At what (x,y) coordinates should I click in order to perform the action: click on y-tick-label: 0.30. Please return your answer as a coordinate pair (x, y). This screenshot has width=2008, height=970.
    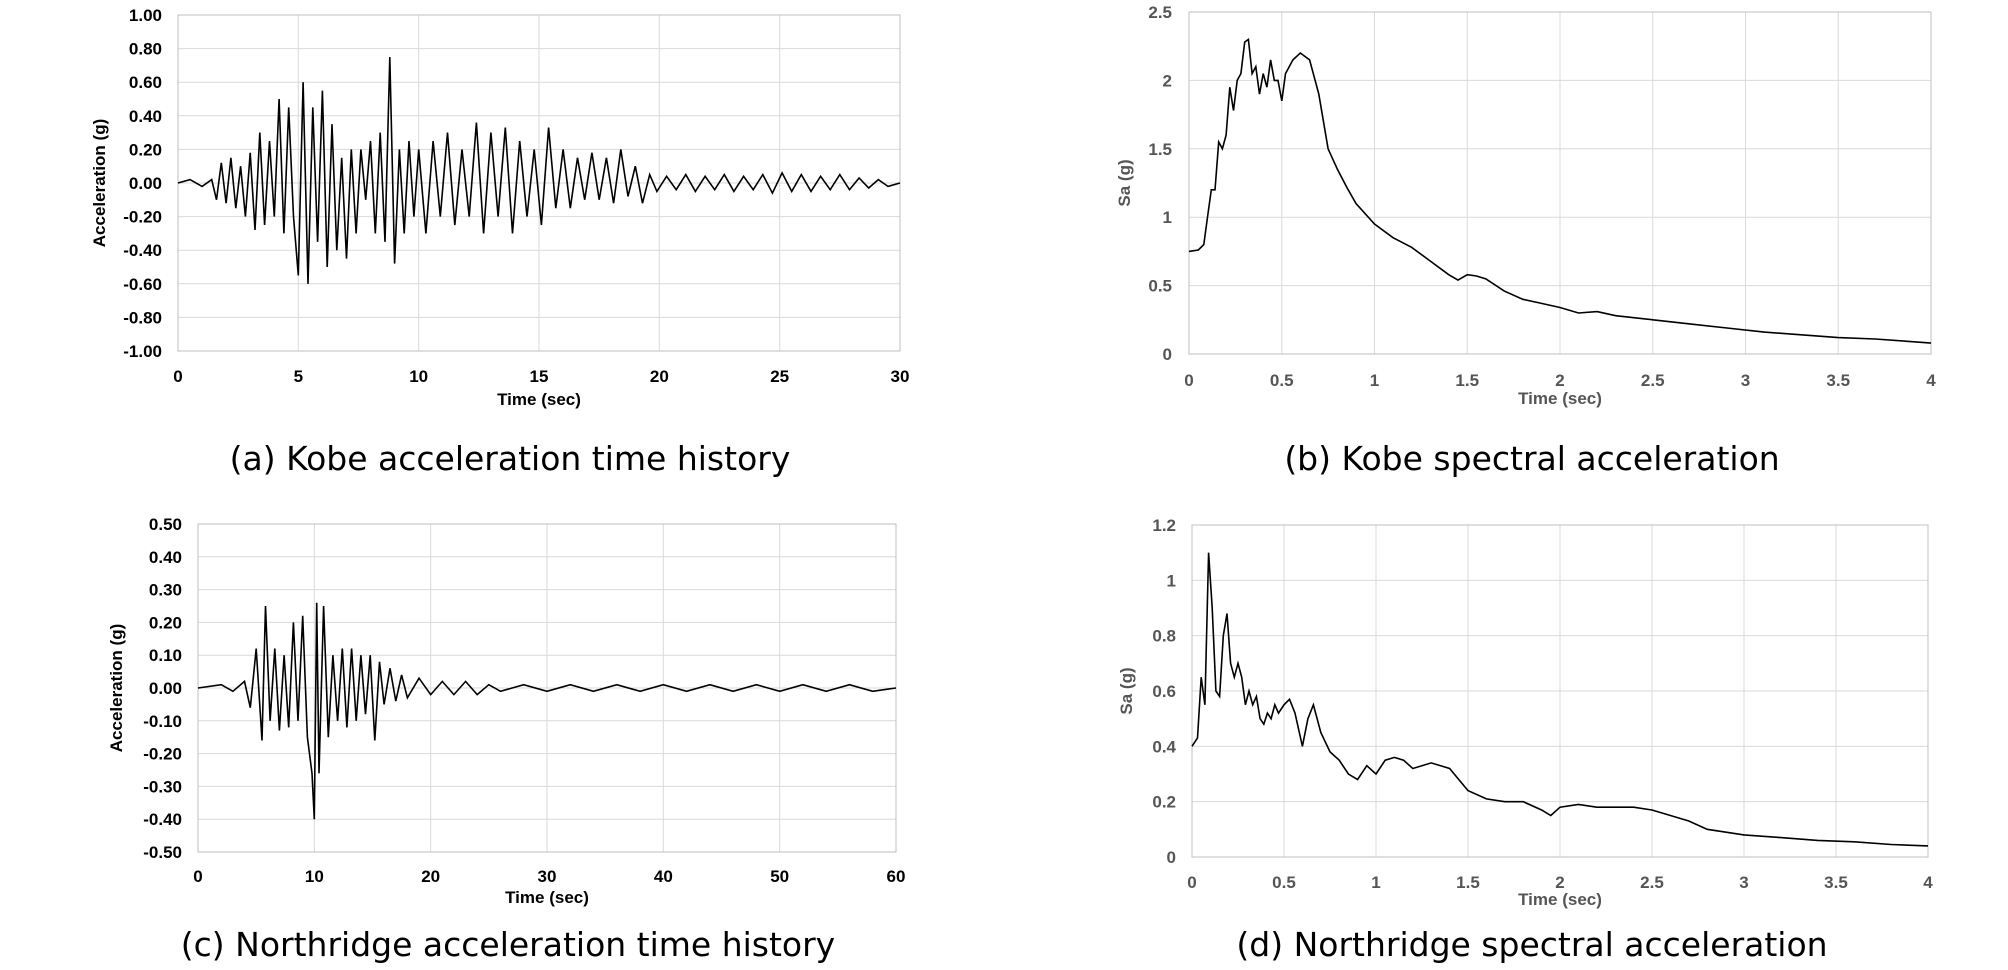
    Looking at the image, I should click on (165, 590).